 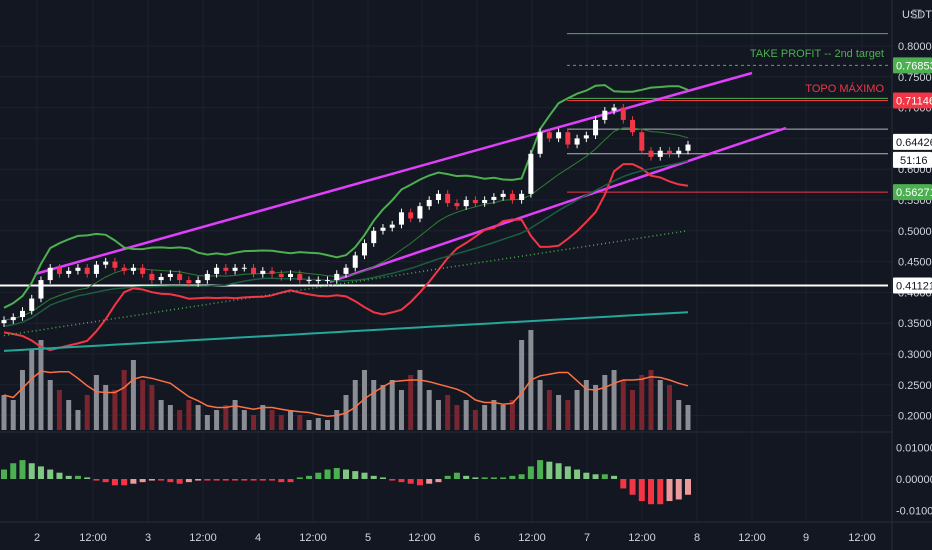 I want to click on price-tag-label: 0.56271, so click(x=914, y=193).